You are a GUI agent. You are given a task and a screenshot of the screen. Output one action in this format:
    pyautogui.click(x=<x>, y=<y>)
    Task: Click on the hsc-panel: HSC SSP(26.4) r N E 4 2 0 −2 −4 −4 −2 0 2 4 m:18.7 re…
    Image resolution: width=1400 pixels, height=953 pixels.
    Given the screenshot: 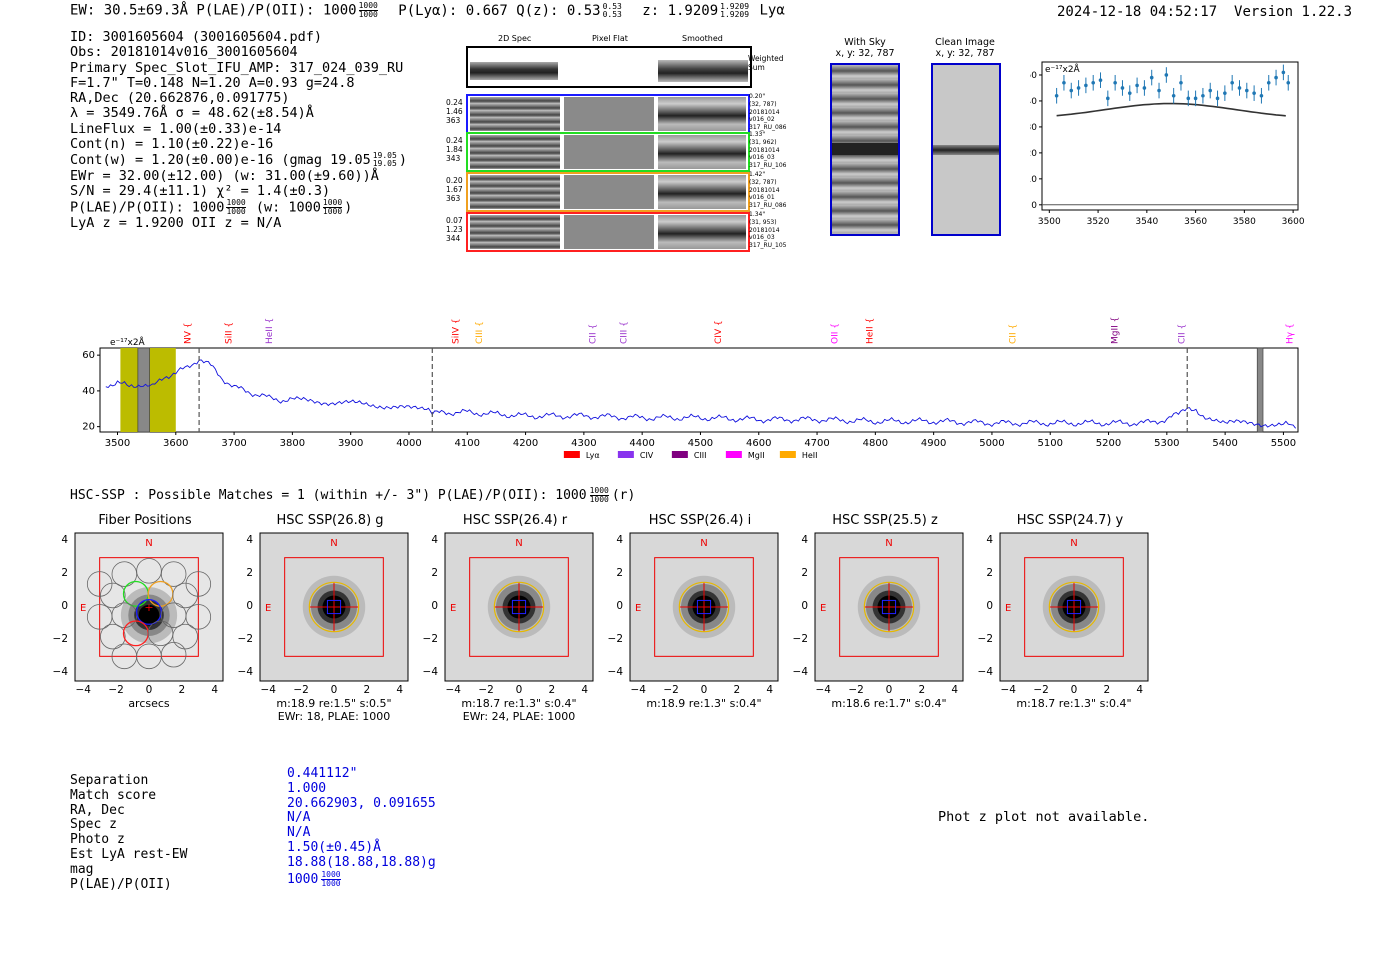 What is the action you would take?
    pyautogui.click(x=521, y=620)
    